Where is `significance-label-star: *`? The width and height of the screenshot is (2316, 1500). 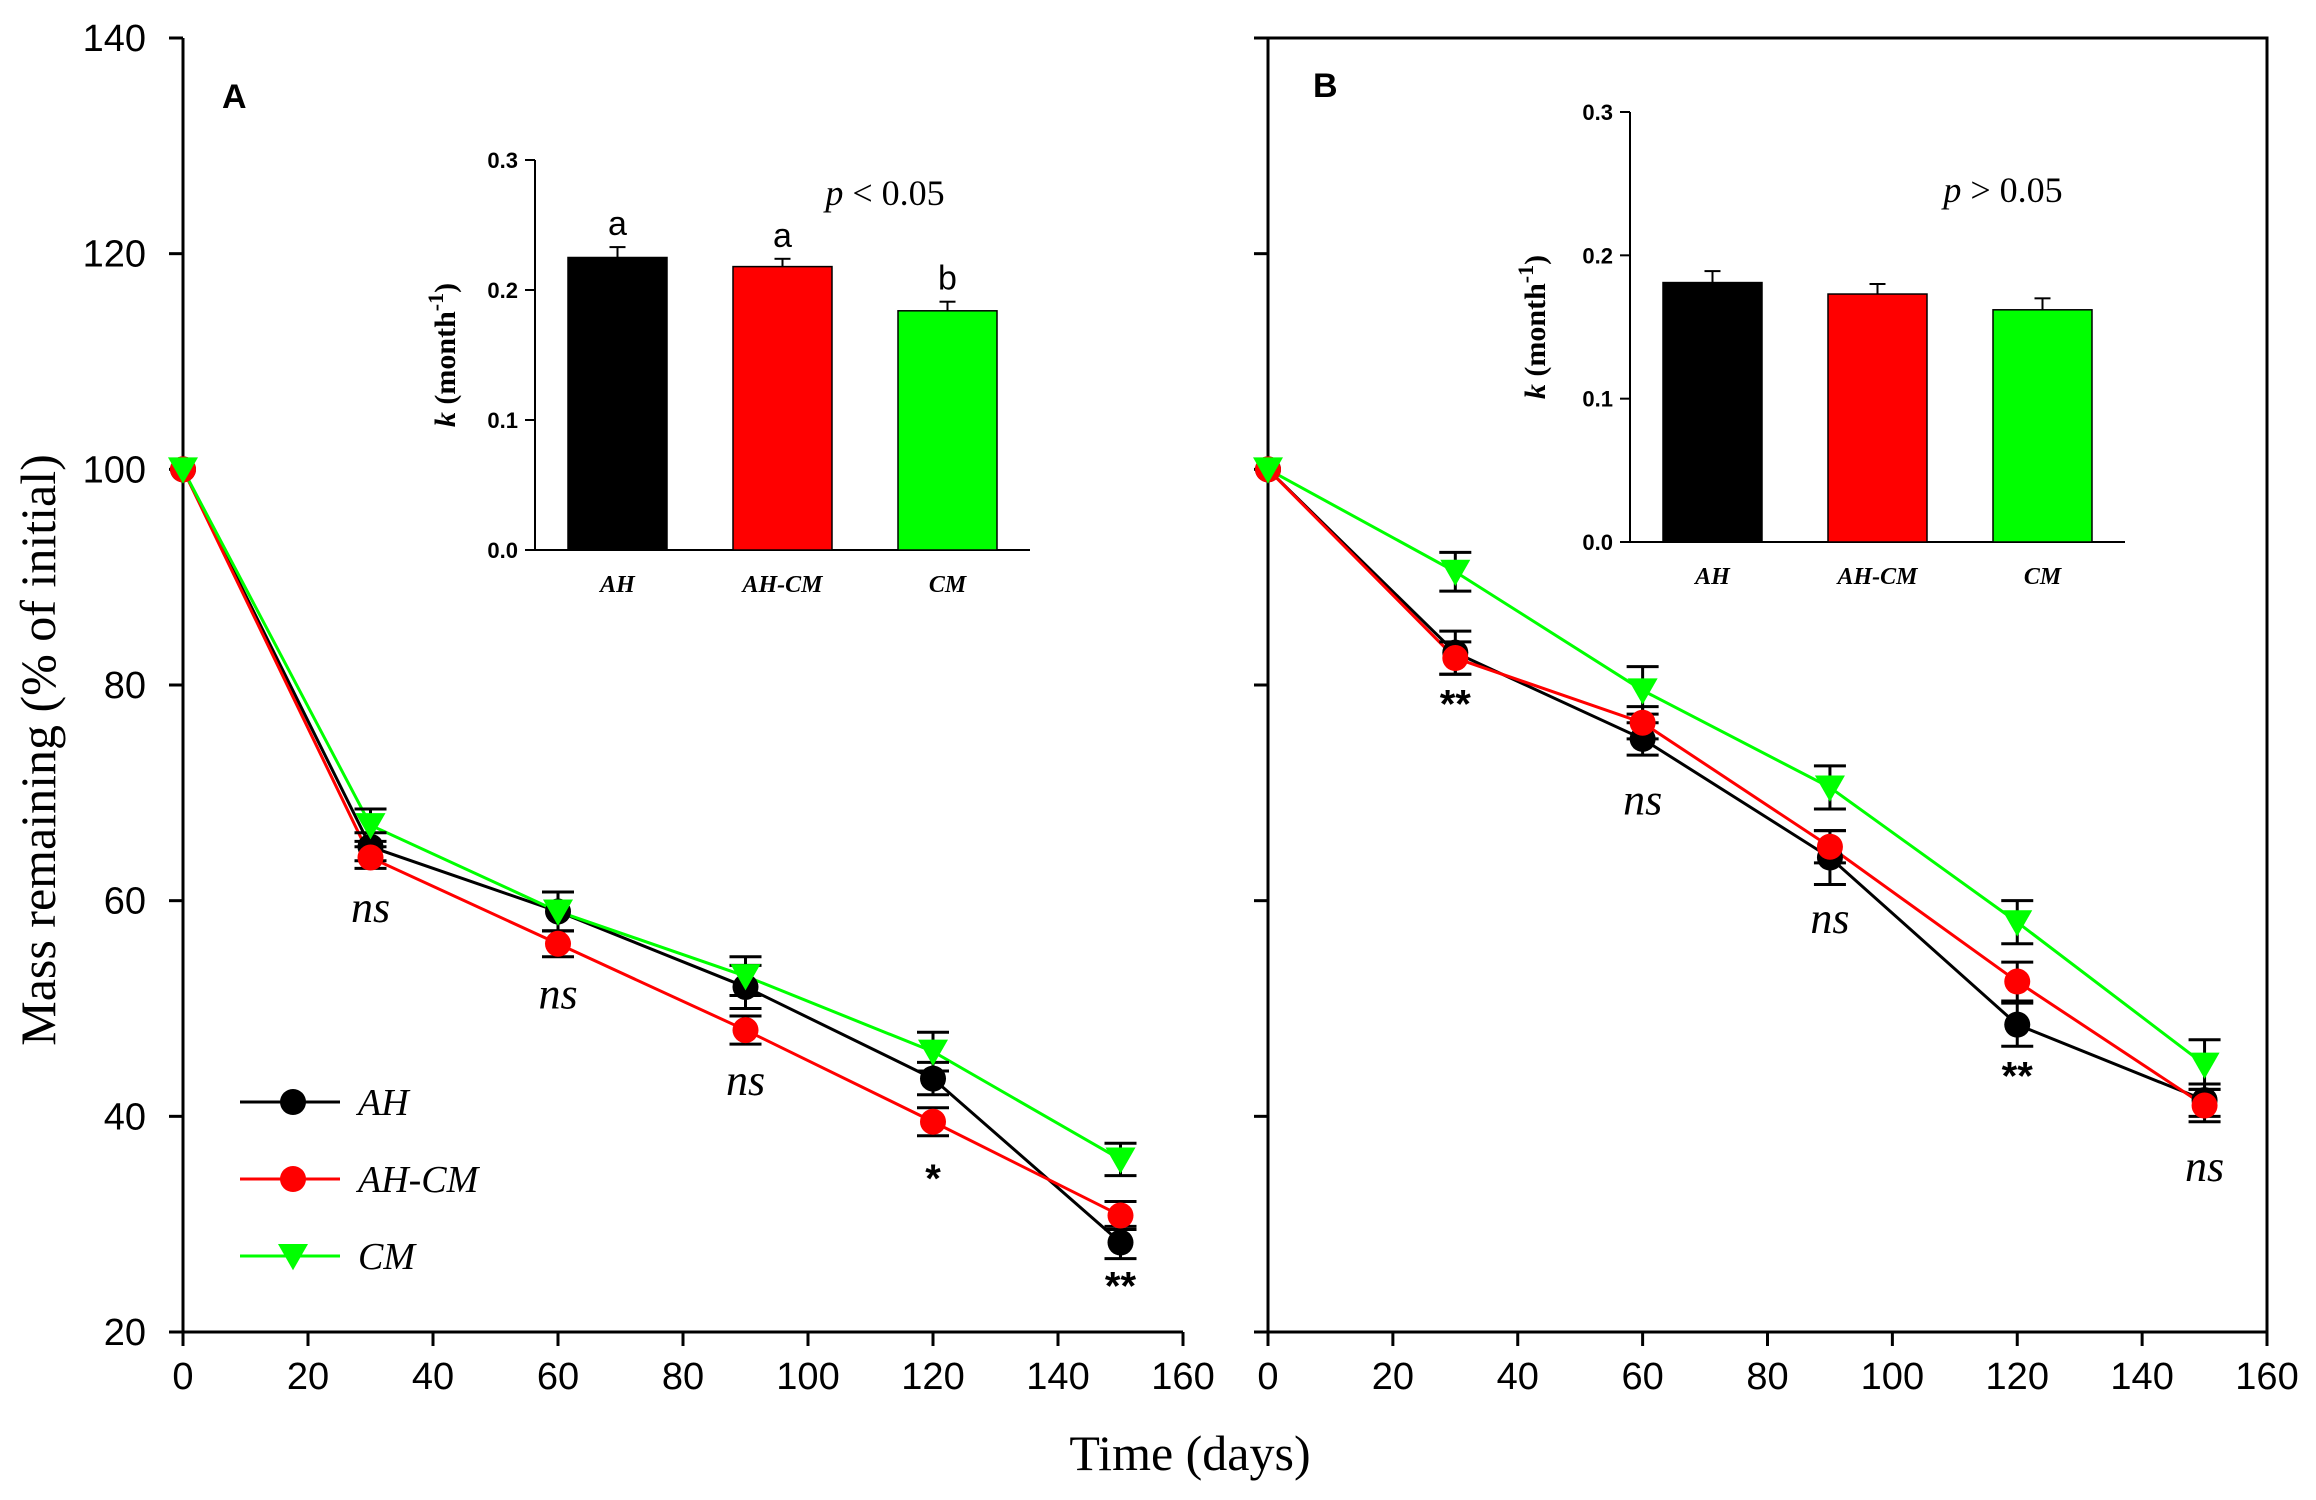
significance-label-star: * is located at coordinates (933, 1179).